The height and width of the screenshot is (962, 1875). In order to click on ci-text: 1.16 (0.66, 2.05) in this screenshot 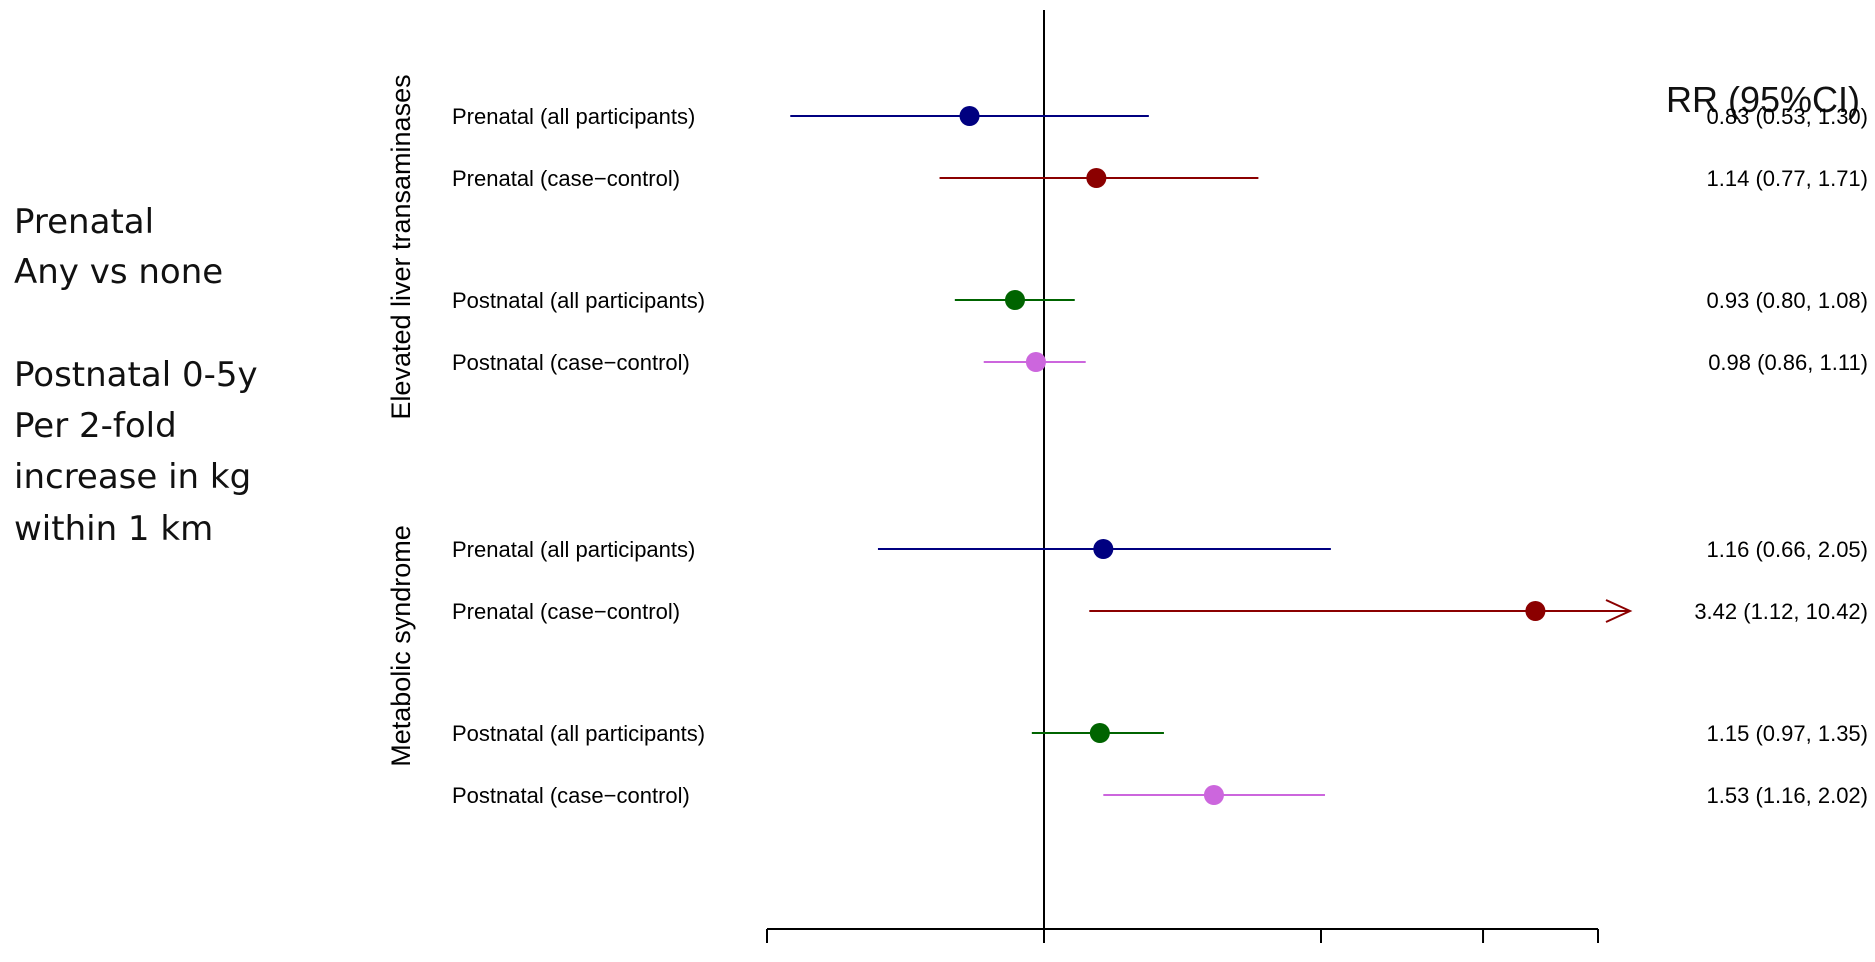, I will do `click(1787, 549)`.